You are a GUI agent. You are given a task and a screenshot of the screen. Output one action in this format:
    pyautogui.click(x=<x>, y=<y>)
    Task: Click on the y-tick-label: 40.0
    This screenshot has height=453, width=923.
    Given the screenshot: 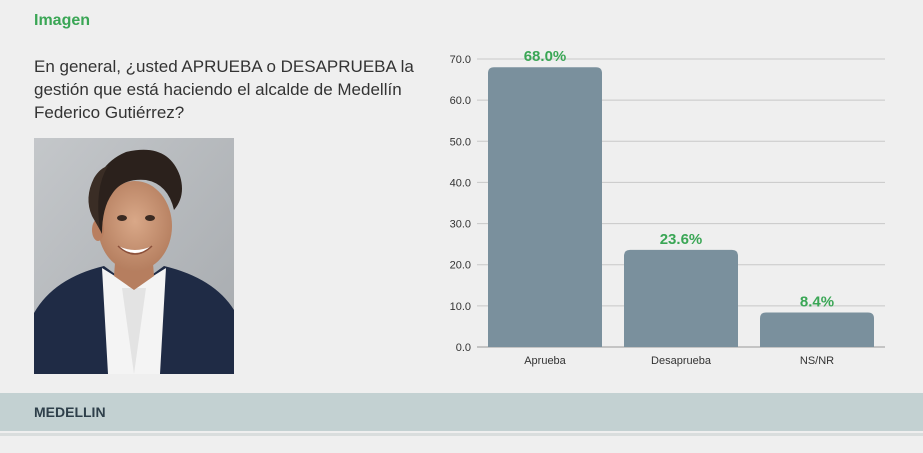 What is the action you would take?
    pyautogui.click(x=460, y=183)
    